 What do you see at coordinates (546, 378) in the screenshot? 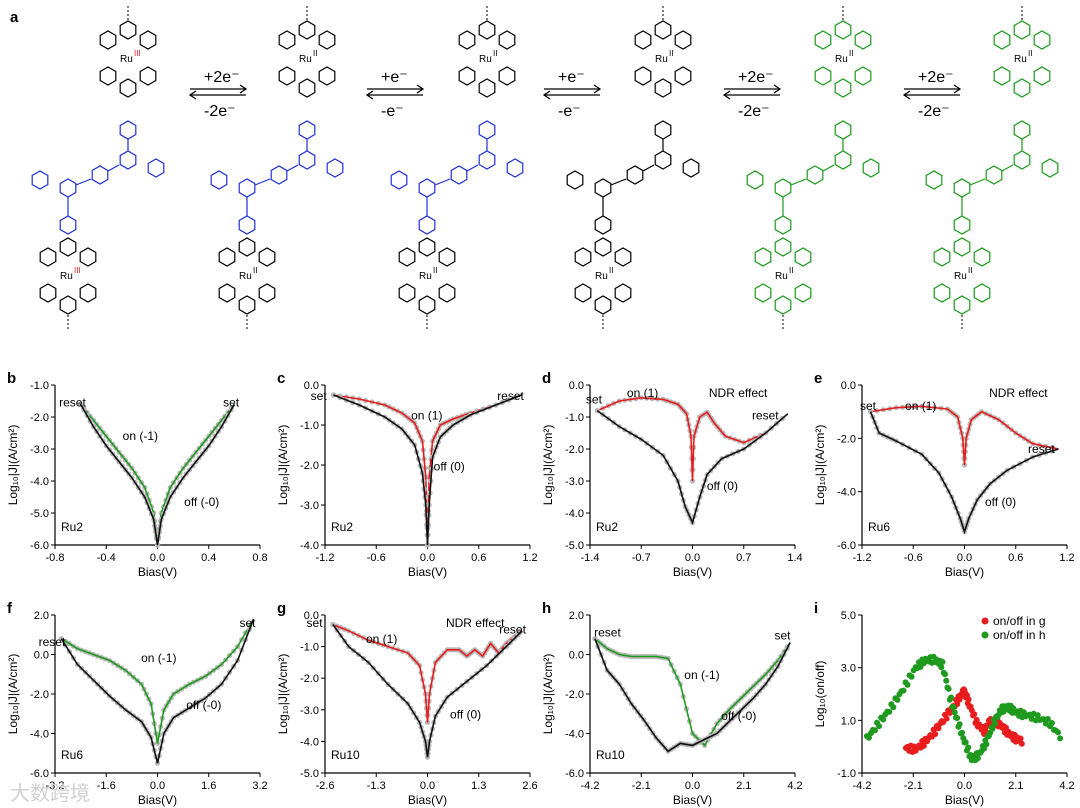
I see `panel-label: d` at bounding box center [546, 378].